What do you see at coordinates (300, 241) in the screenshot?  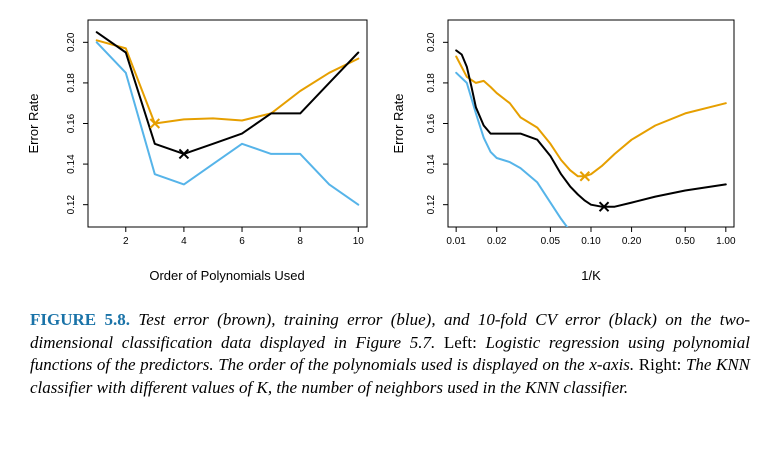 I see `panel-left-x-tick-label: 8` at bounding box center [300, 241].